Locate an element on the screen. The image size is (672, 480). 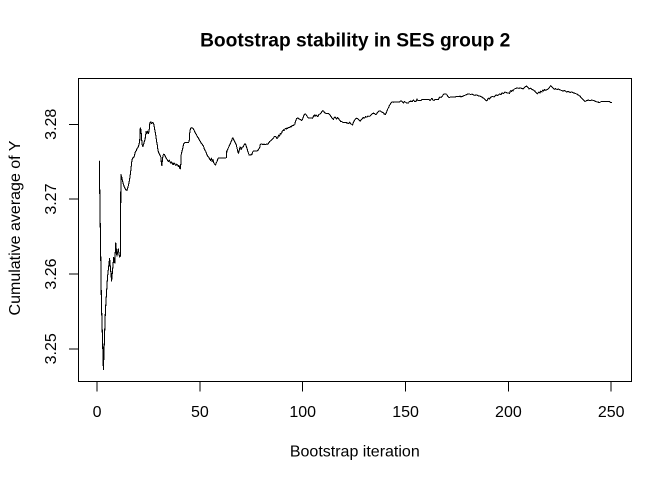
svg-text: 250 is located at coordinates (611, 412).